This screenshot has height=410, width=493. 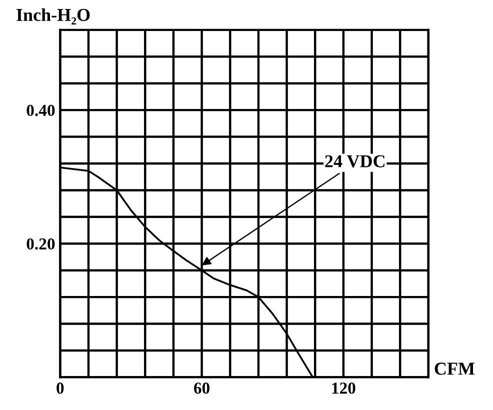 I want to click on y-tick-label: 0.40, so click(x=40, y=110).